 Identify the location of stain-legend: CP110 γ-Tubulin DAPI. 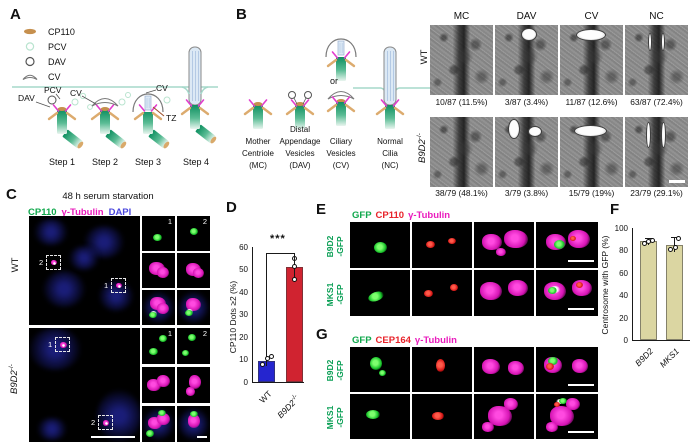
(82, 211).